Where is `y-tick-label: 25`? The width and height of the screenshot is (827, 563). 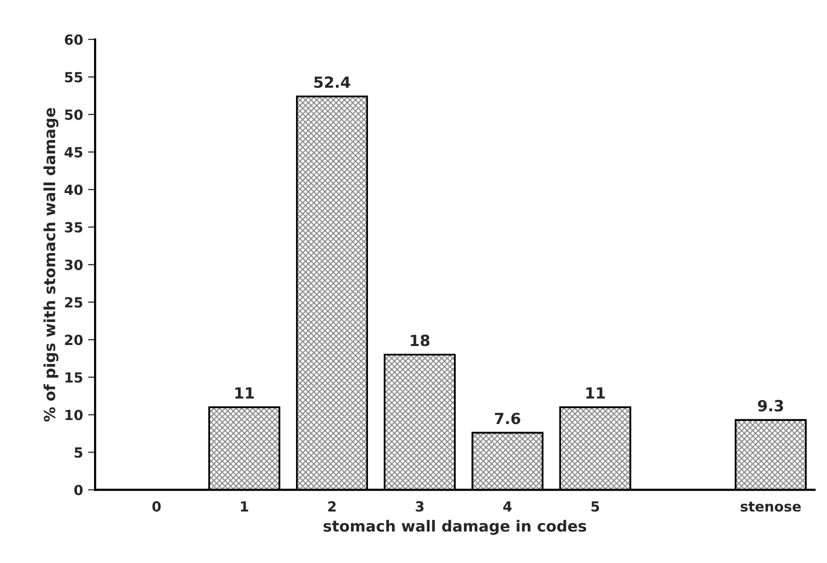 y-tick-label: 25 is located at coordinates (73, 302).